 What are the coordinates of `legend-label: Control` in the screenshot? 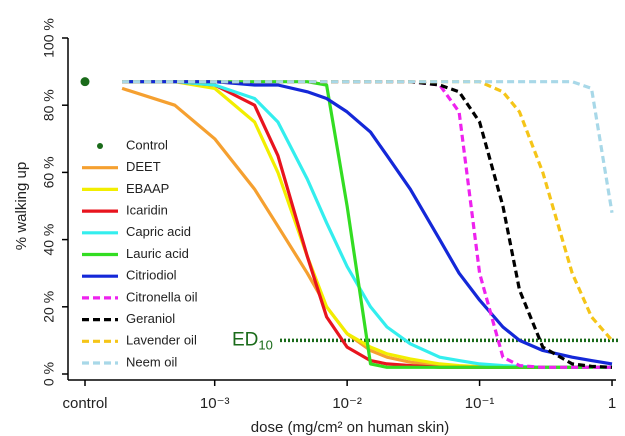 It's located at (147, 144).